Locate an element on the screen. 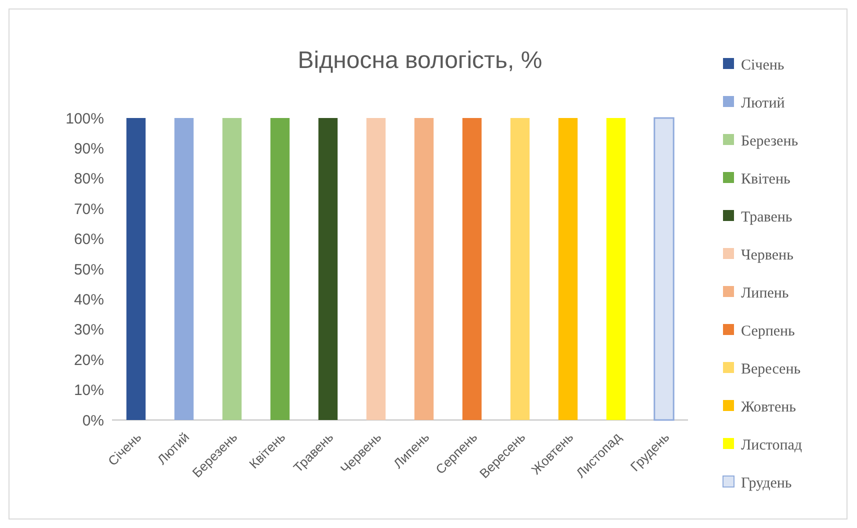 This screenshot has height=528, width=857. legend-label: Квітень is located at coordinates (765, 179).